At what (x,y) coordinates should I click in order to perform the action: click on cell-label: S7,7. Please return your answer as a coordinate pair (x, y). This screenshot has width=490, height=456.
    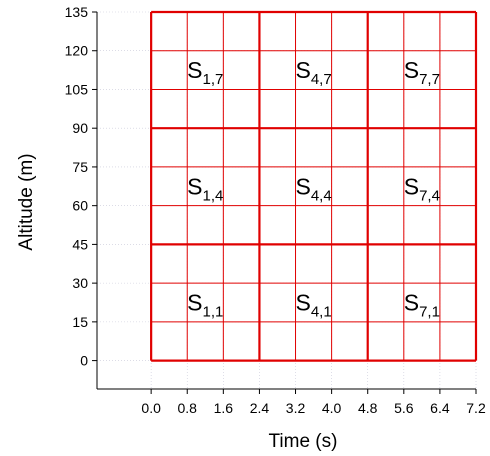
    Looking at the image, I should click on (422, 72).